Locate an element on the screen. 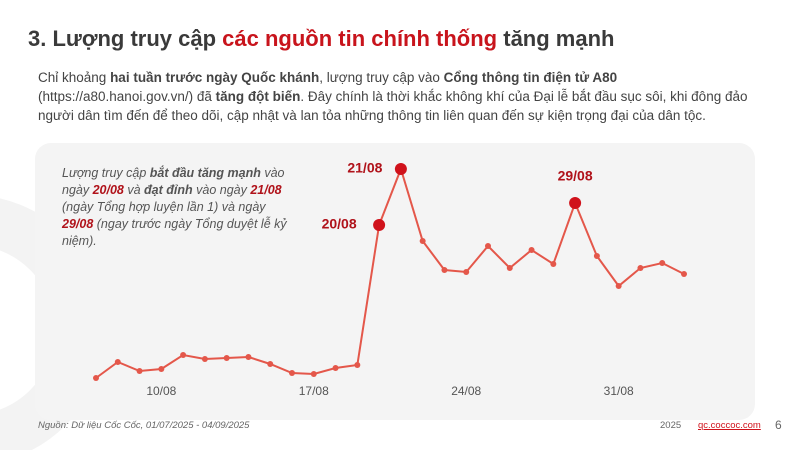  text-run: bắt đầu tăng mạnh is located at coordinates (205, 173).